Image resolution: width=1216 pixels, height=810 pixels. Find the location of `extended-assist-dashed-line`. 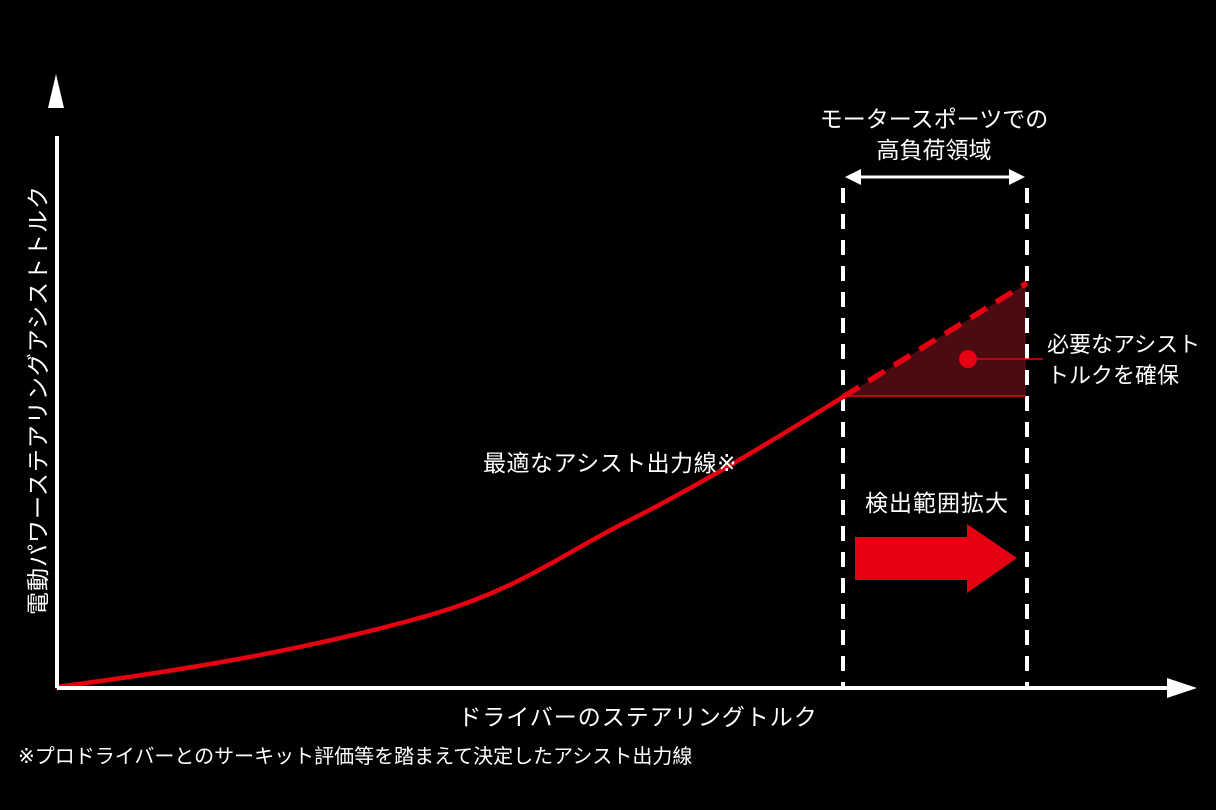

extended-assist-dashed-line is located at coordinates (935, 340).